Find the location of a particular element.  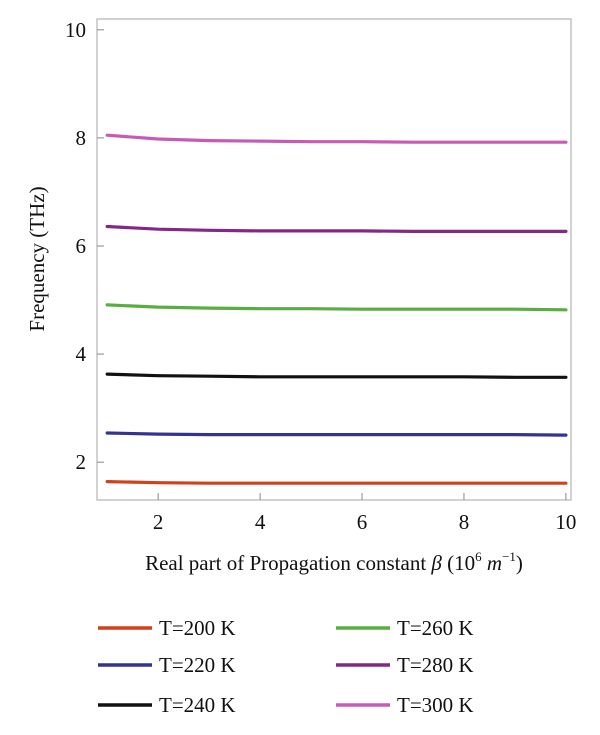

y-tick-label: 2 is located at coordinates (81, 462).